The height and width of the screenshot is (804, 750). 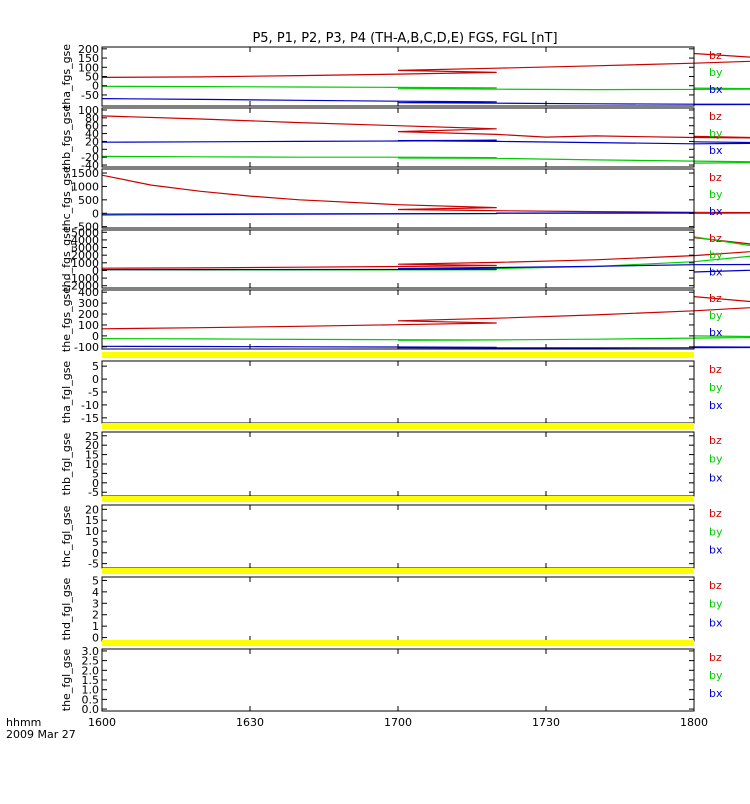 I want to click on x-tick-label: 1800, so click(x=694, y=722).